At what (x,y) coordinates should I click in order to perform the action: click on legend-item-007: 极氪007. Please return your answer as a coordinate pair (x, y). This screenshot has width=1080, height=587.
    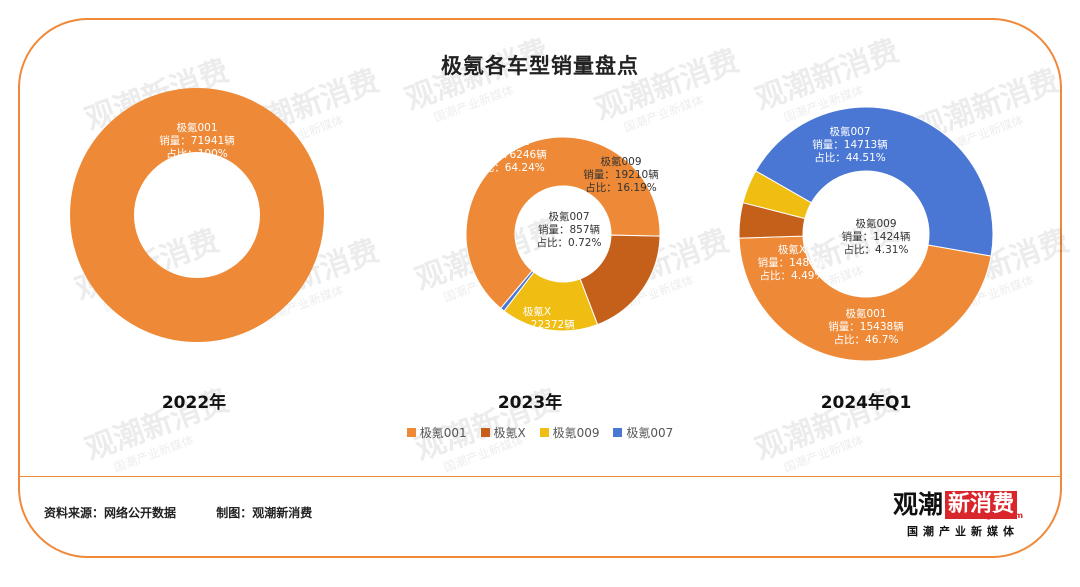
    Looking at the image, I should click on (643, 432).